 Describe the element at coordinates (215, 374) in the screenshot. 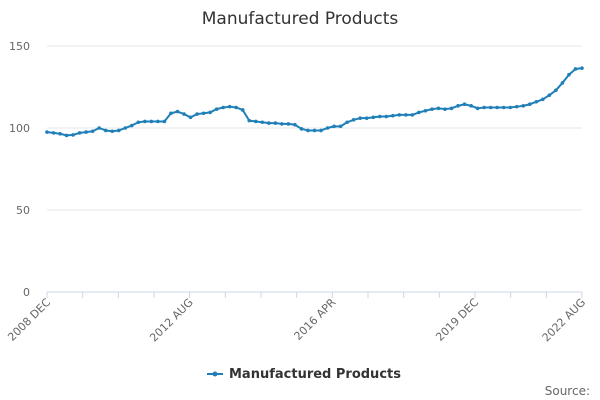

I see `legend-marker-icon` at that location.